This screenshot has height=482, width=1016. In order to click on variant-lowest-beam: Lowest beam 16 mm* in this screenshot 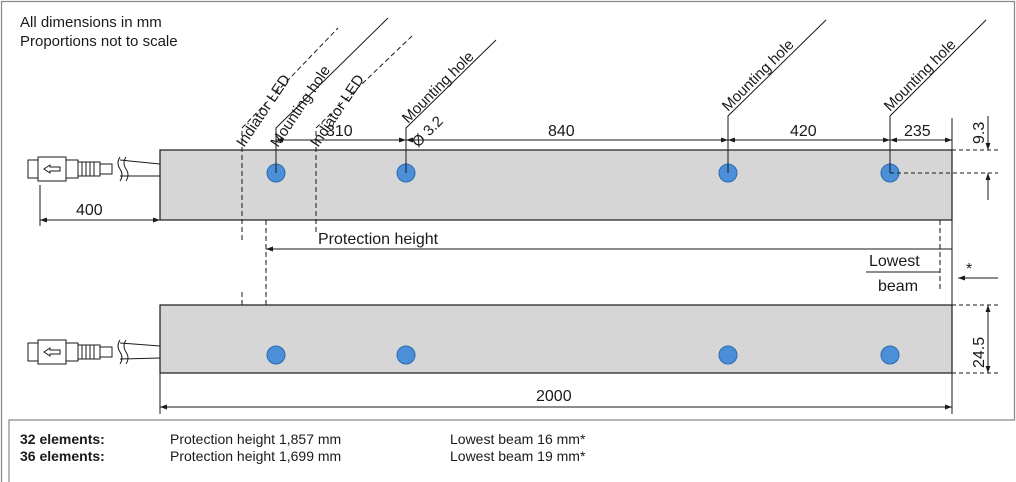, I will do `click(518, 439)`.